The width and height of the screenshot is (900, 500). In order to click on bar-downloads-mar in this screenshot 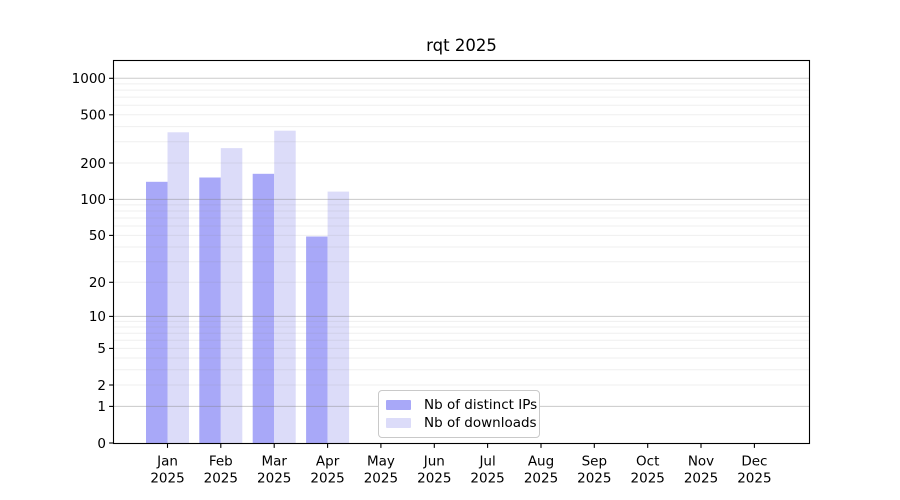, I will do `click(285, 286)`.